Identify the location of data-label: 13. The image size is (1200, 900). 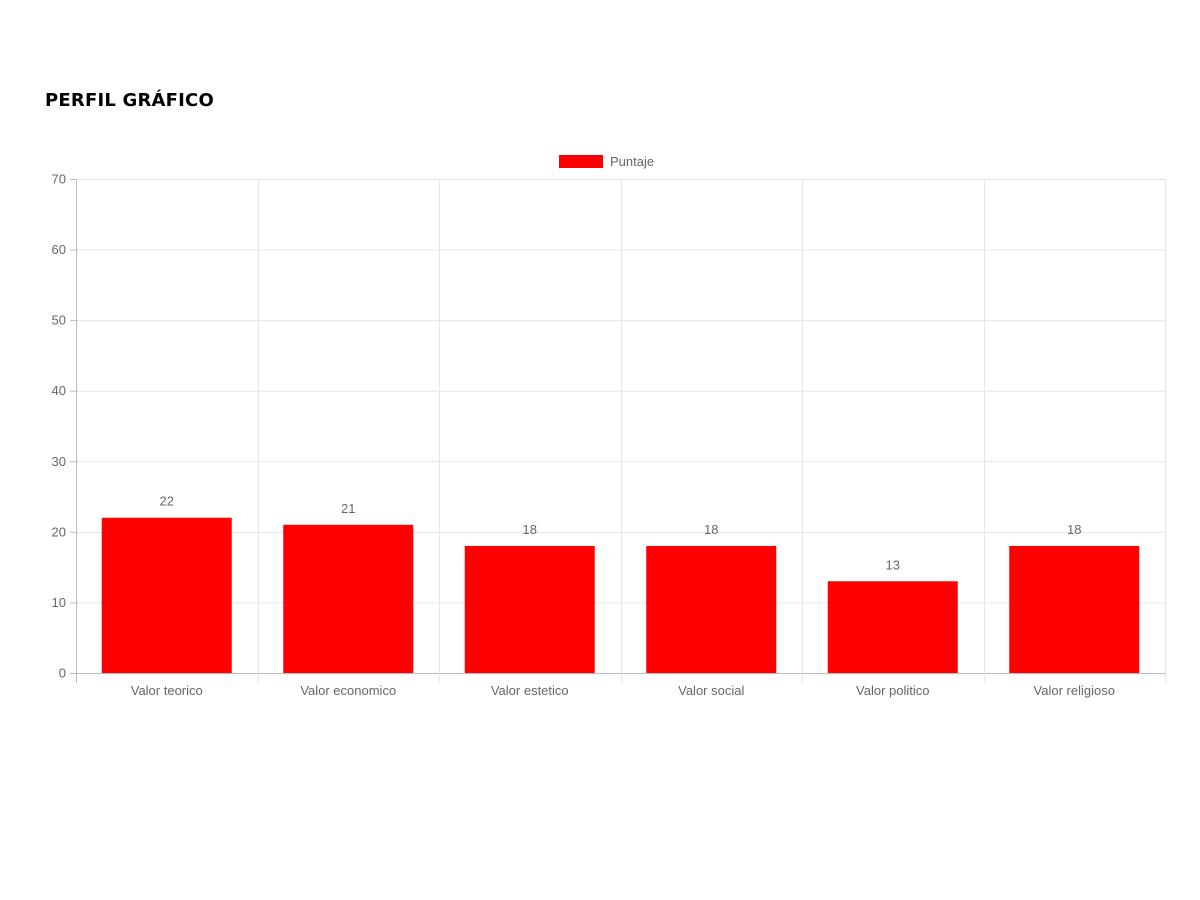
(893, 564).